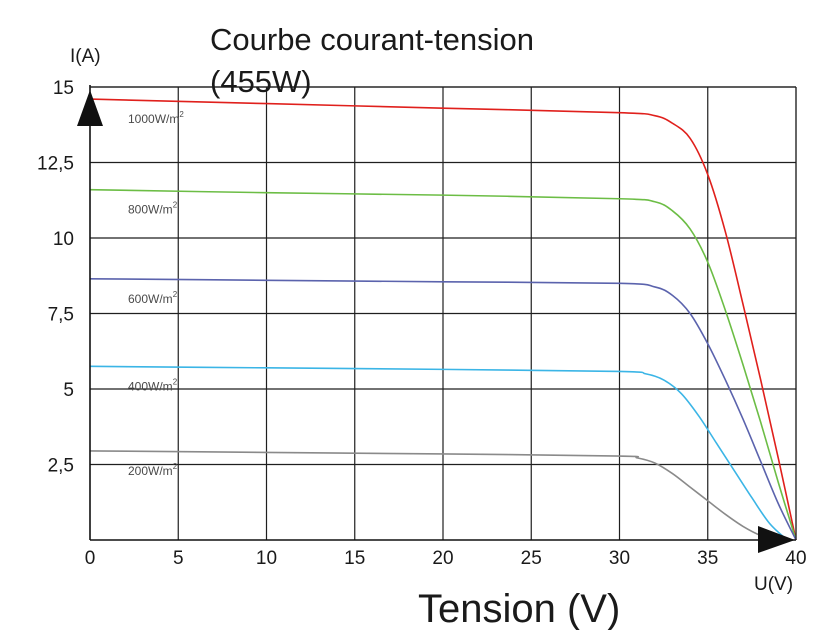  Describe the element at coordinates (90, 558) in the screenshot. I see `x-tick-label: 0` at that location.